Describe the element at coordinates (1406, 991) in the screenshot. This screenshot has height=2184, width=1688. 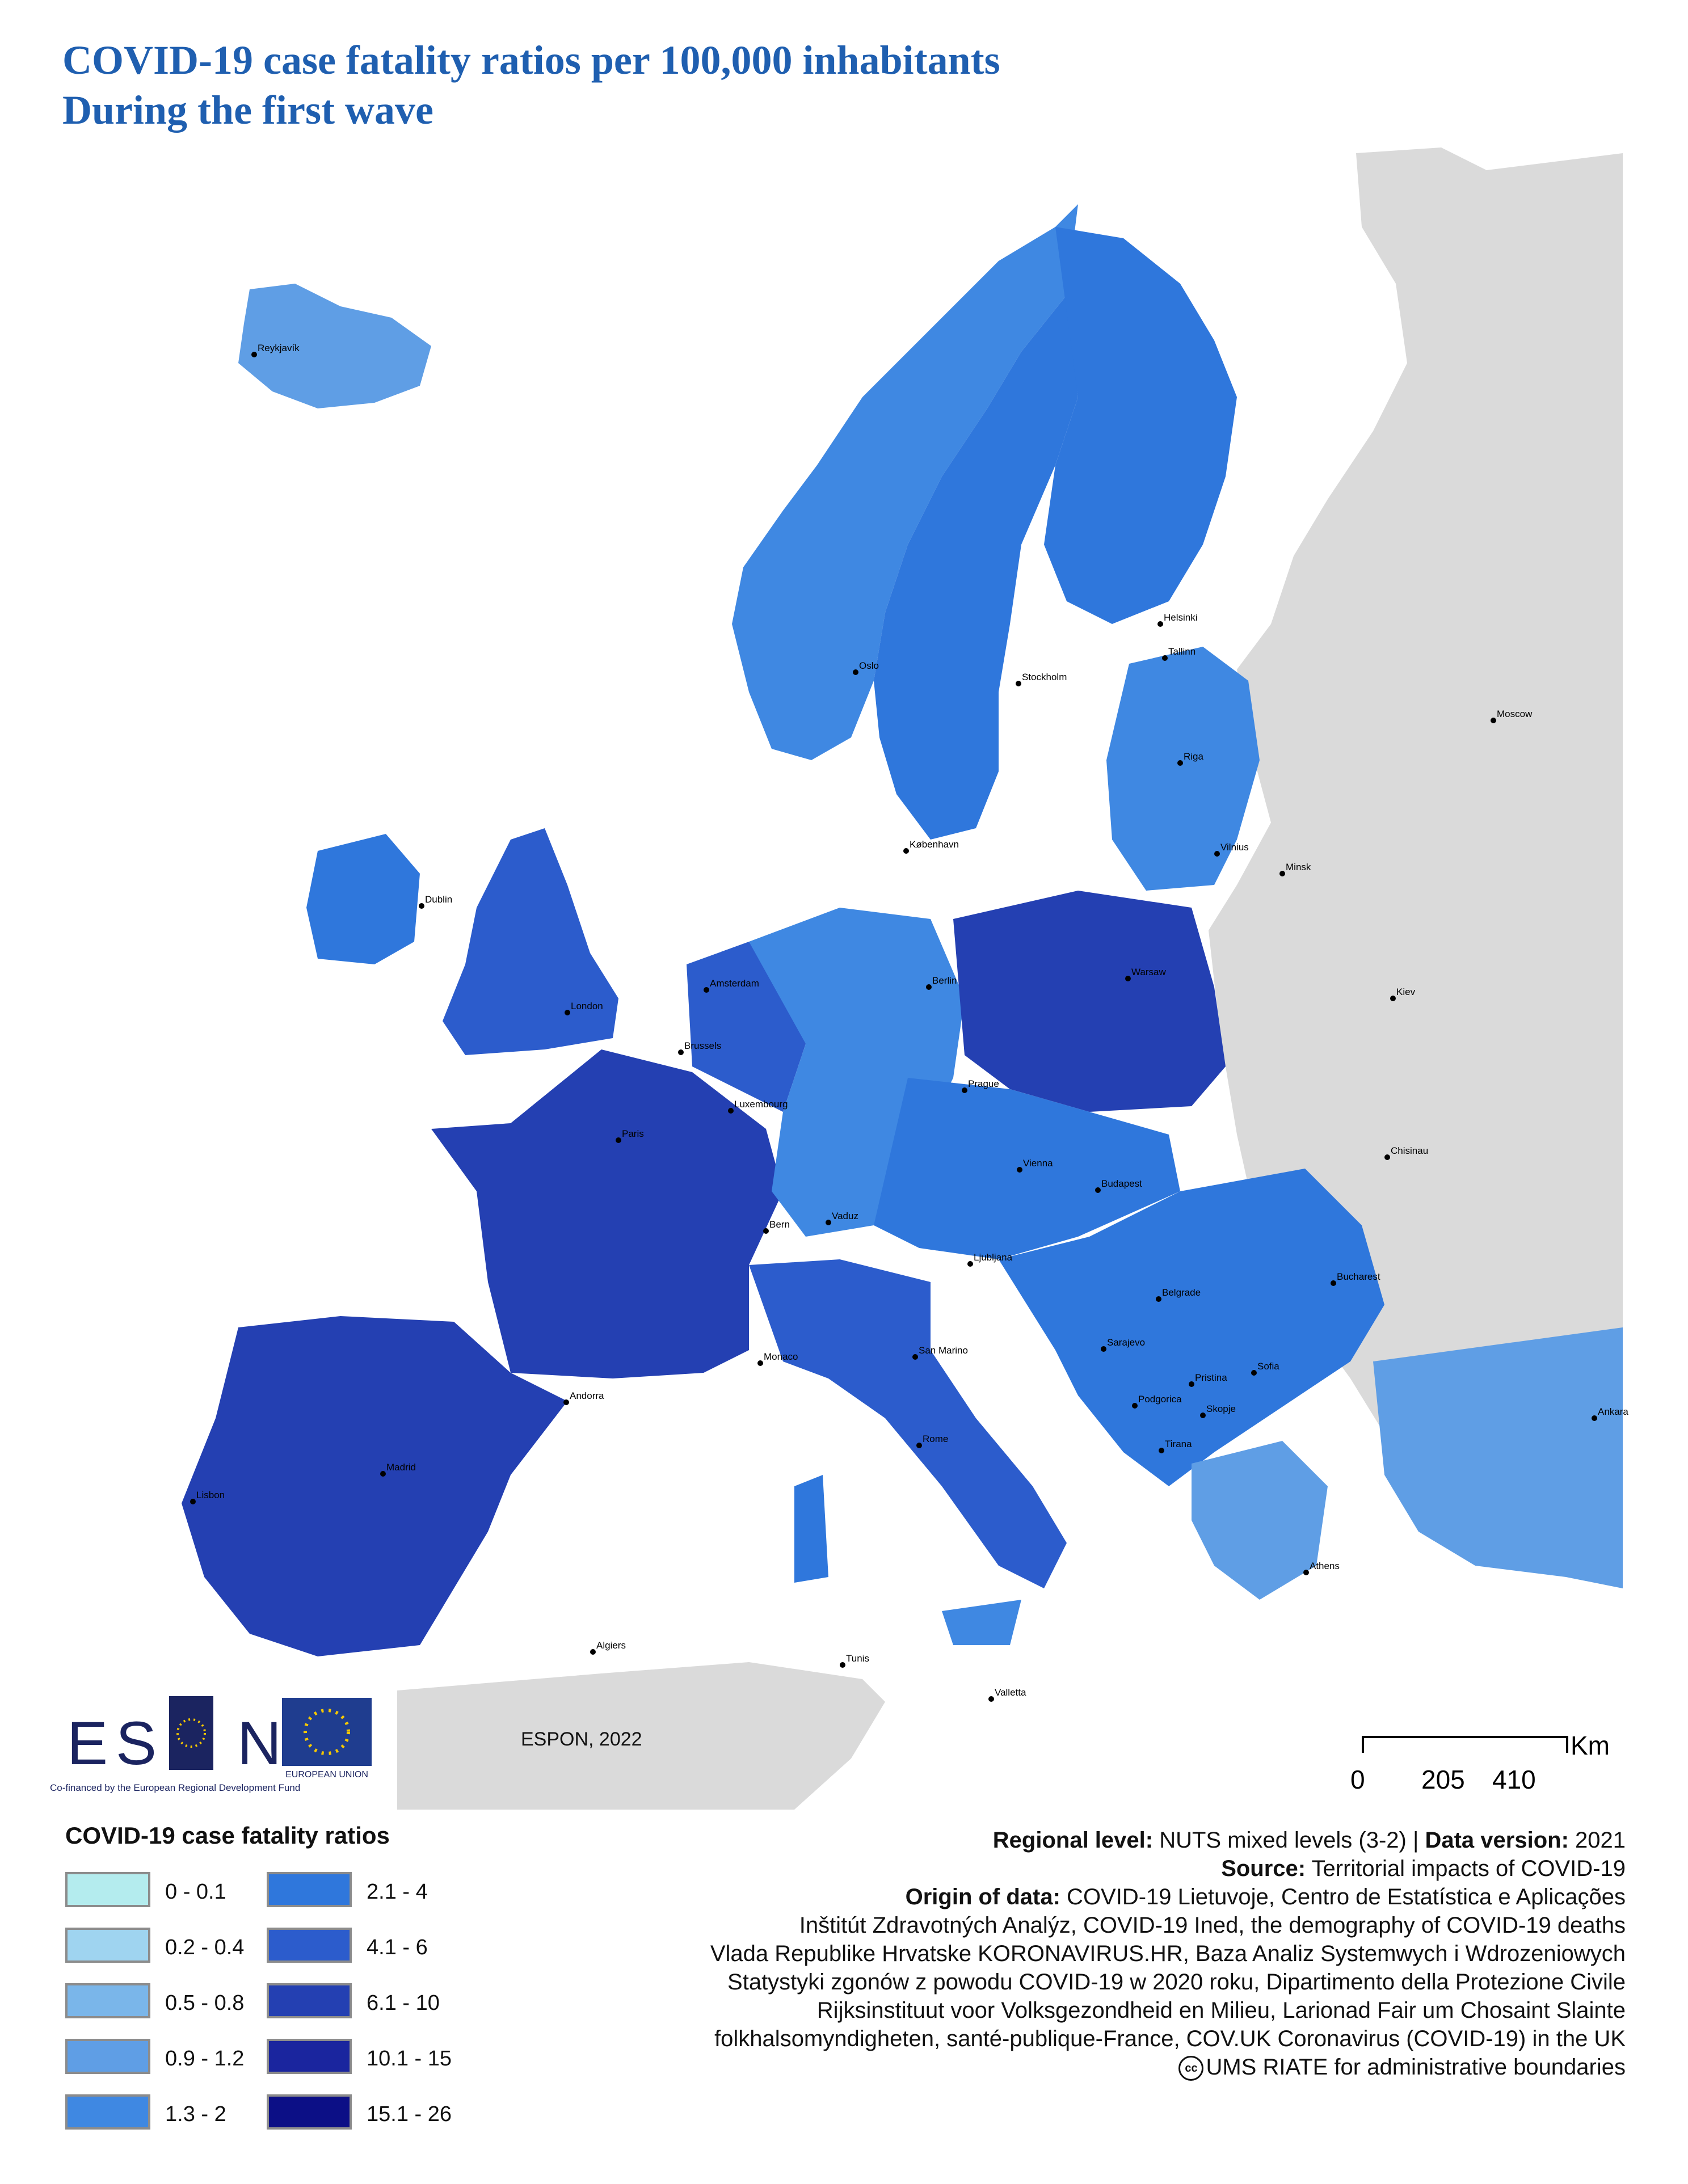
I see `city-label: Kiev` at that location.